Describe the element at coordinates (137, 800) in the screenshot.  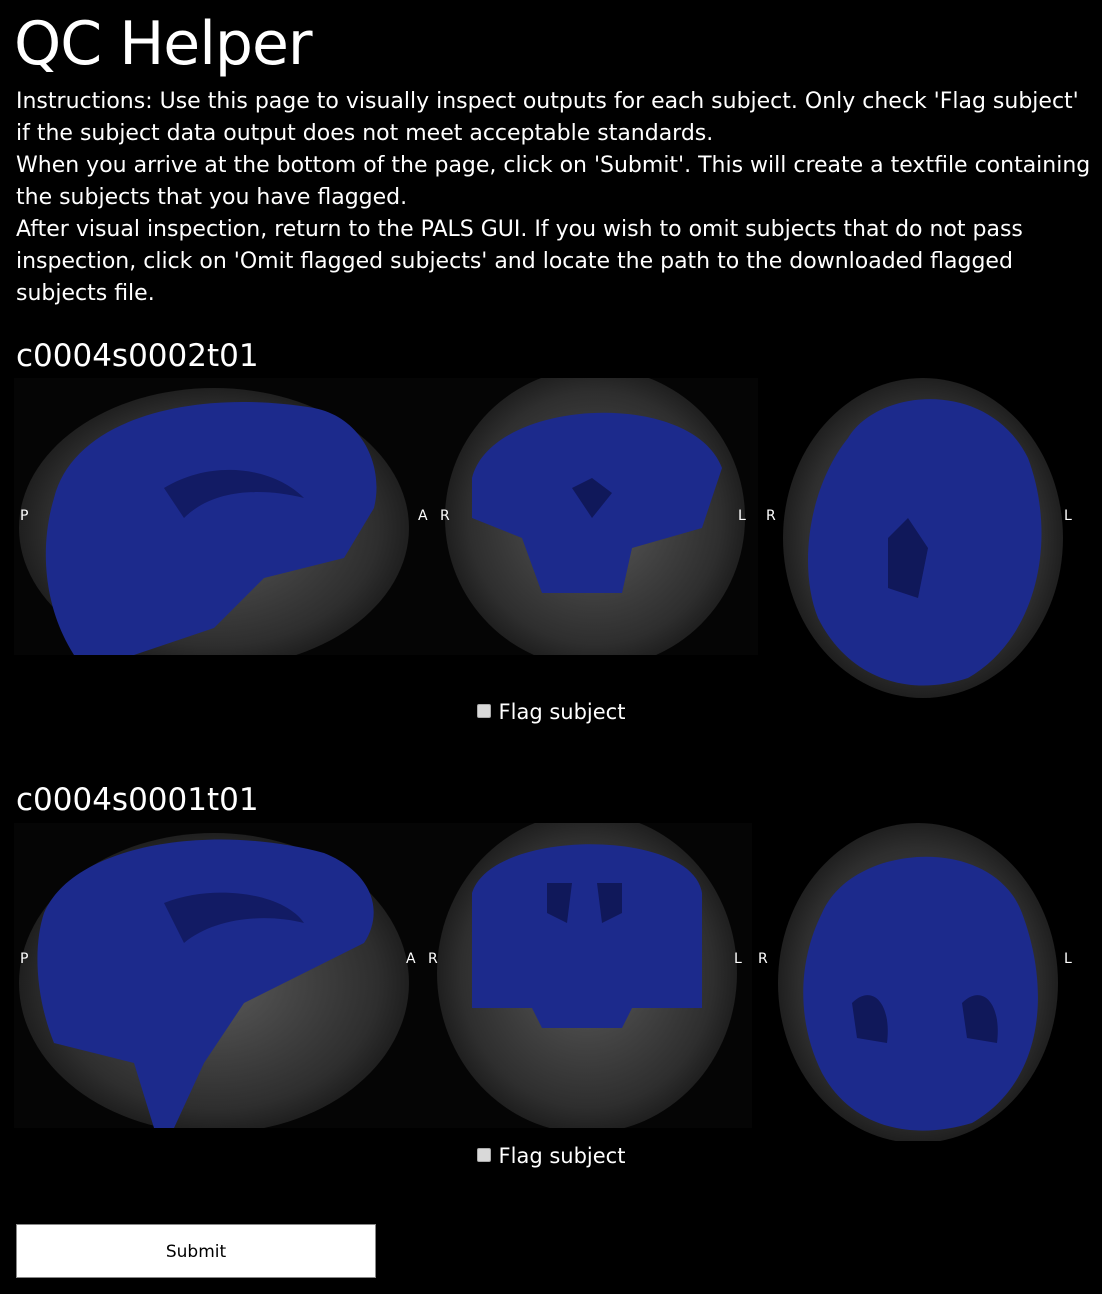
I see `subject-id: c0004s0001t01` at that location.